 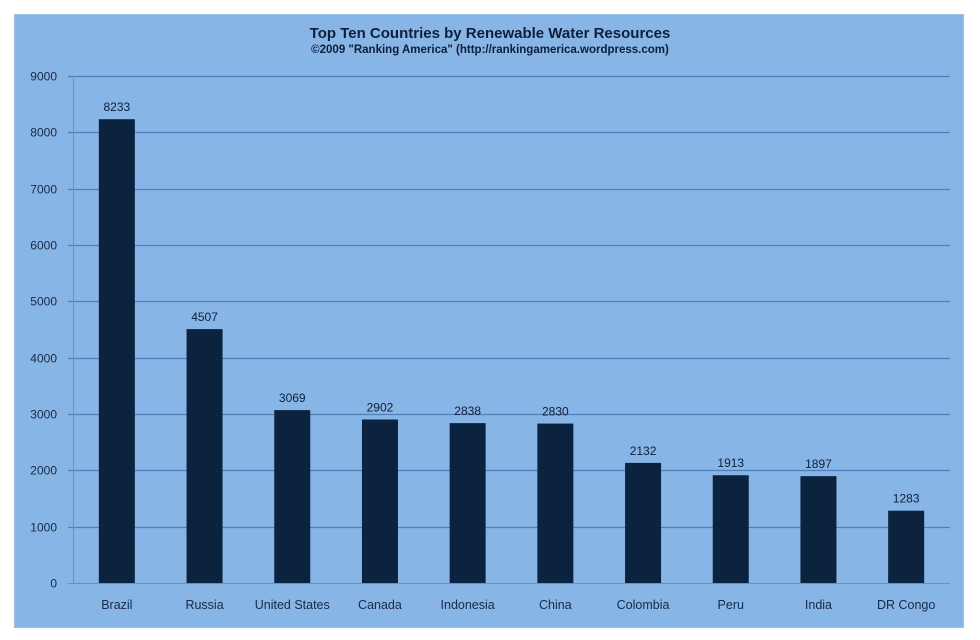 What do you see at coordinates (380, 408) in the screenshot?
I see `data-label: 2902` at bounding box center [380, 408].